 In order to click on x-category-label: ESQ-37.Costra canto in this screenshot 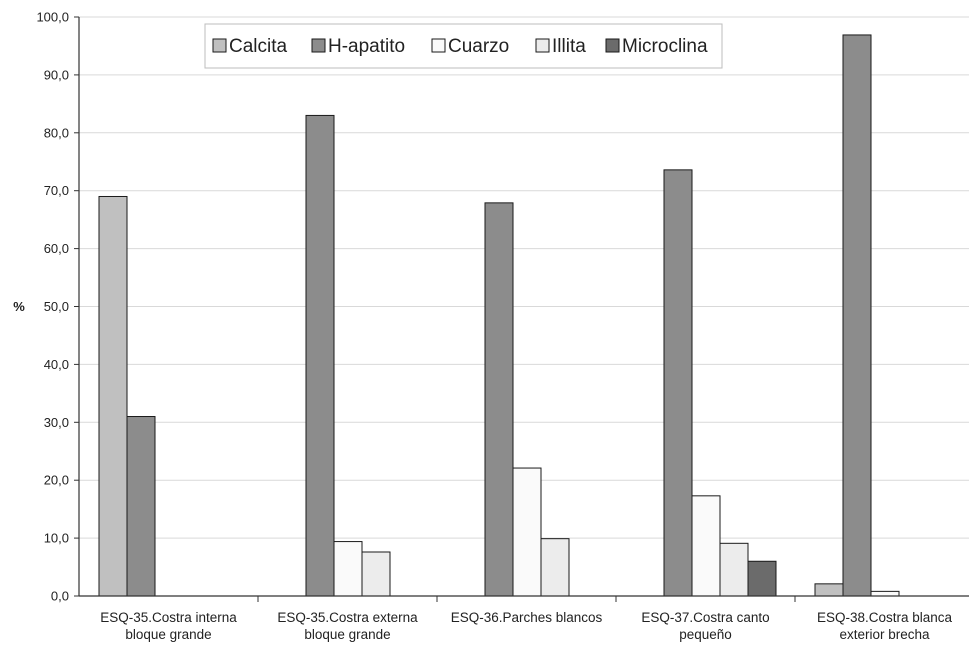, I will do `click(705, 617)`.